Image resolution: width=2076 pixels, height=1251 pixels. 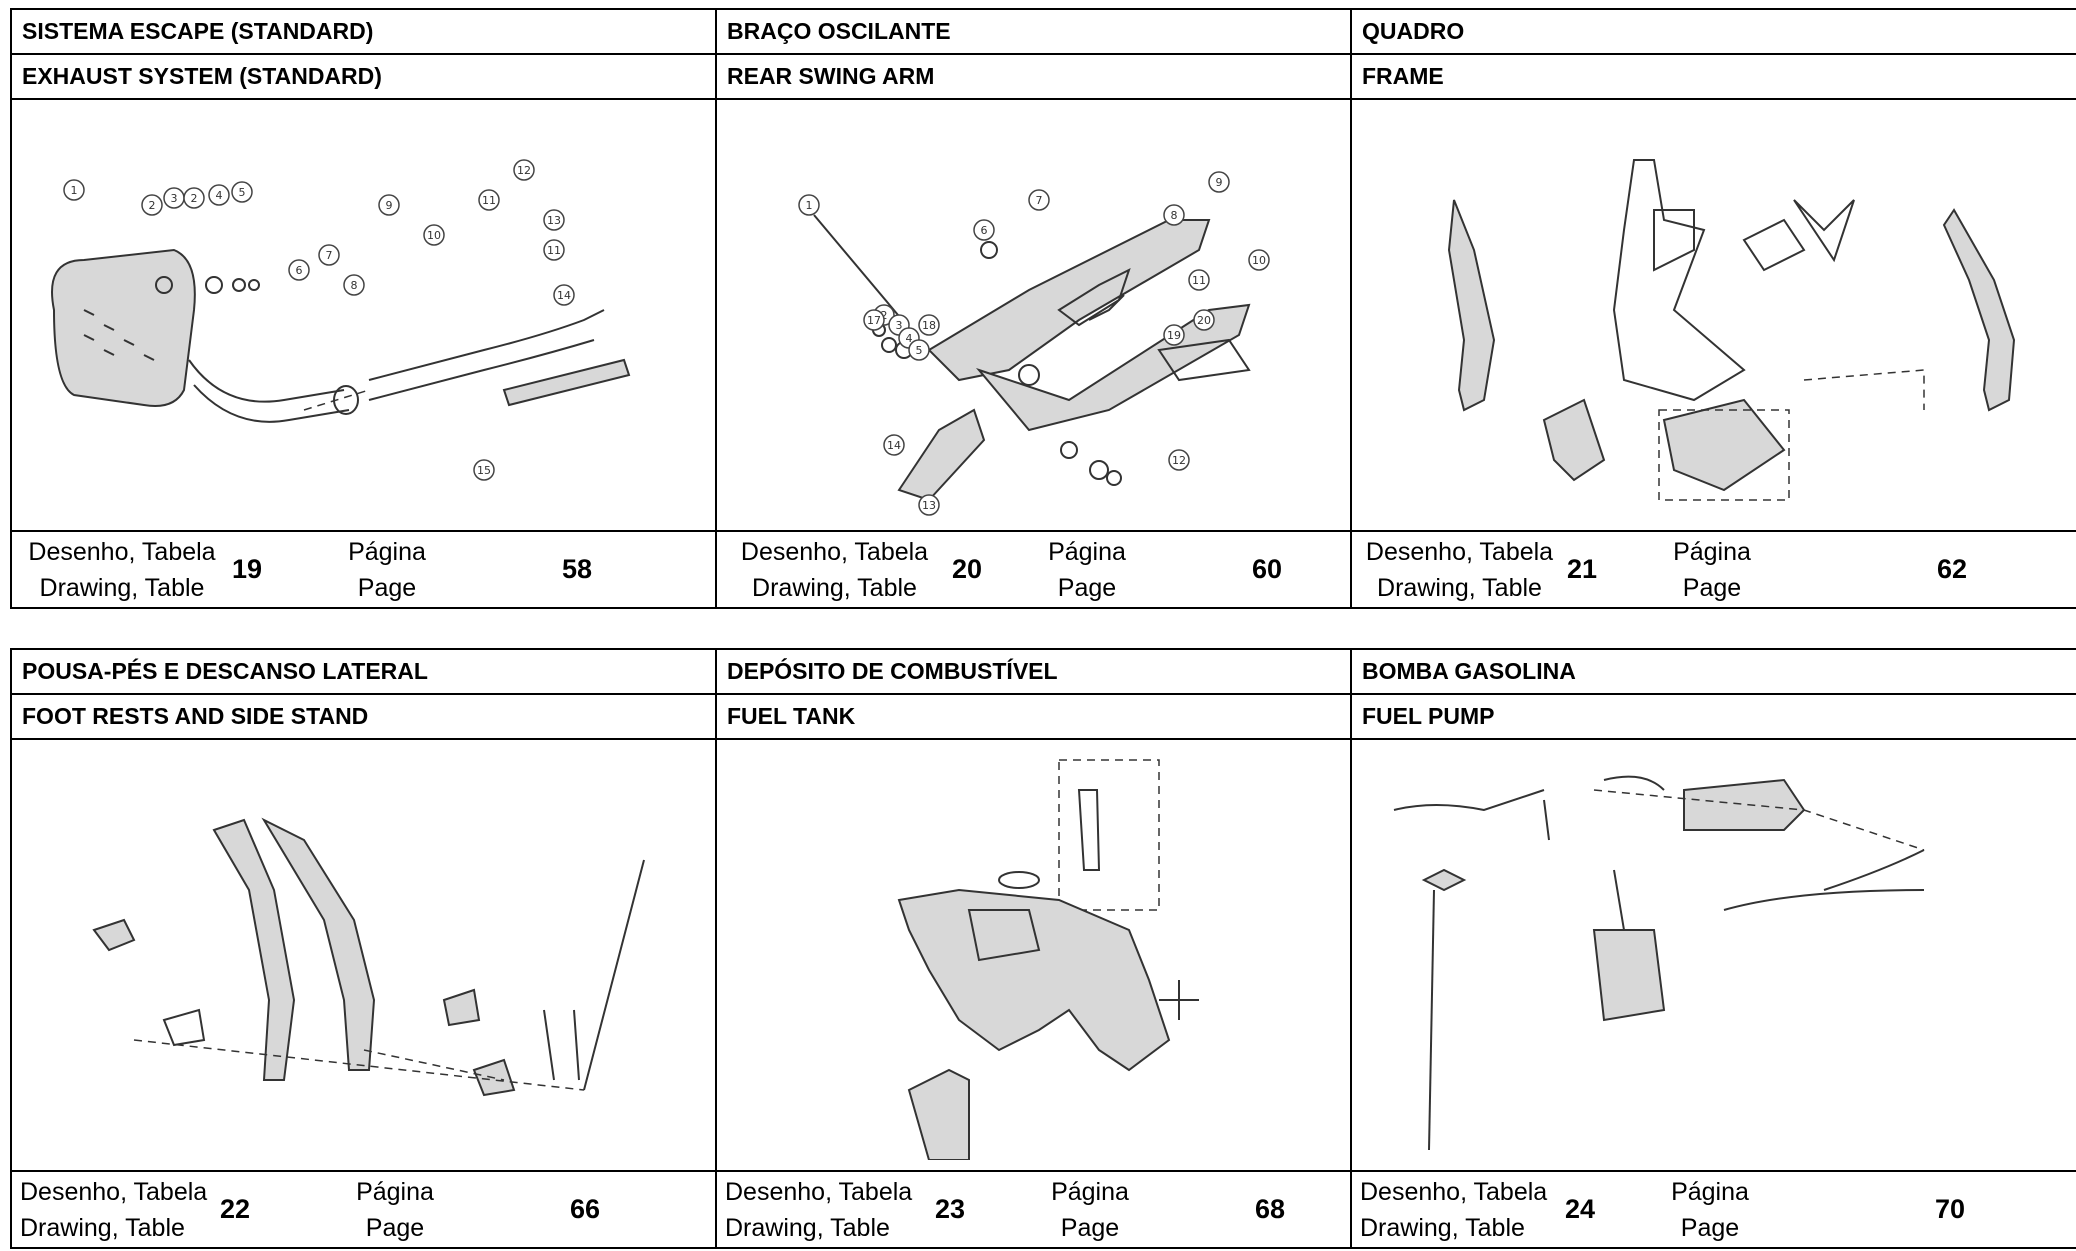 I want to click on svg-text: 12, so click(x=524, y=170).